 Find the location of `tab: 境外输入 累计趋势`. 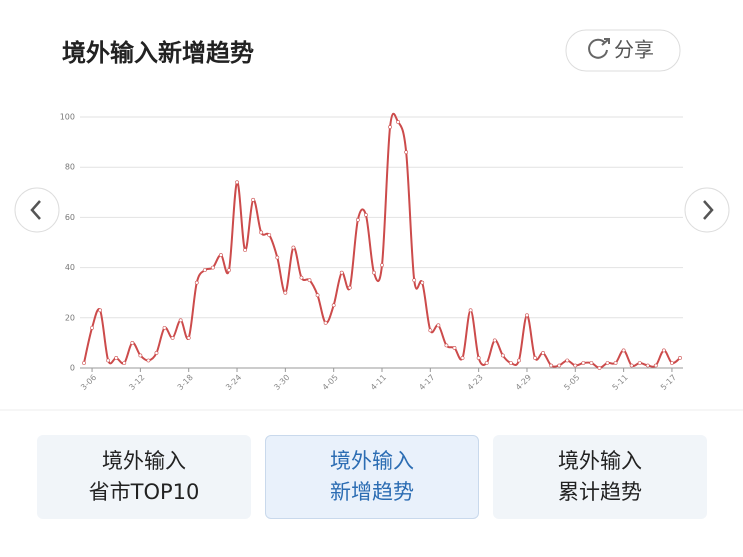

tab: 境外输入 累计趋势 is located at coordinates (600, 477).